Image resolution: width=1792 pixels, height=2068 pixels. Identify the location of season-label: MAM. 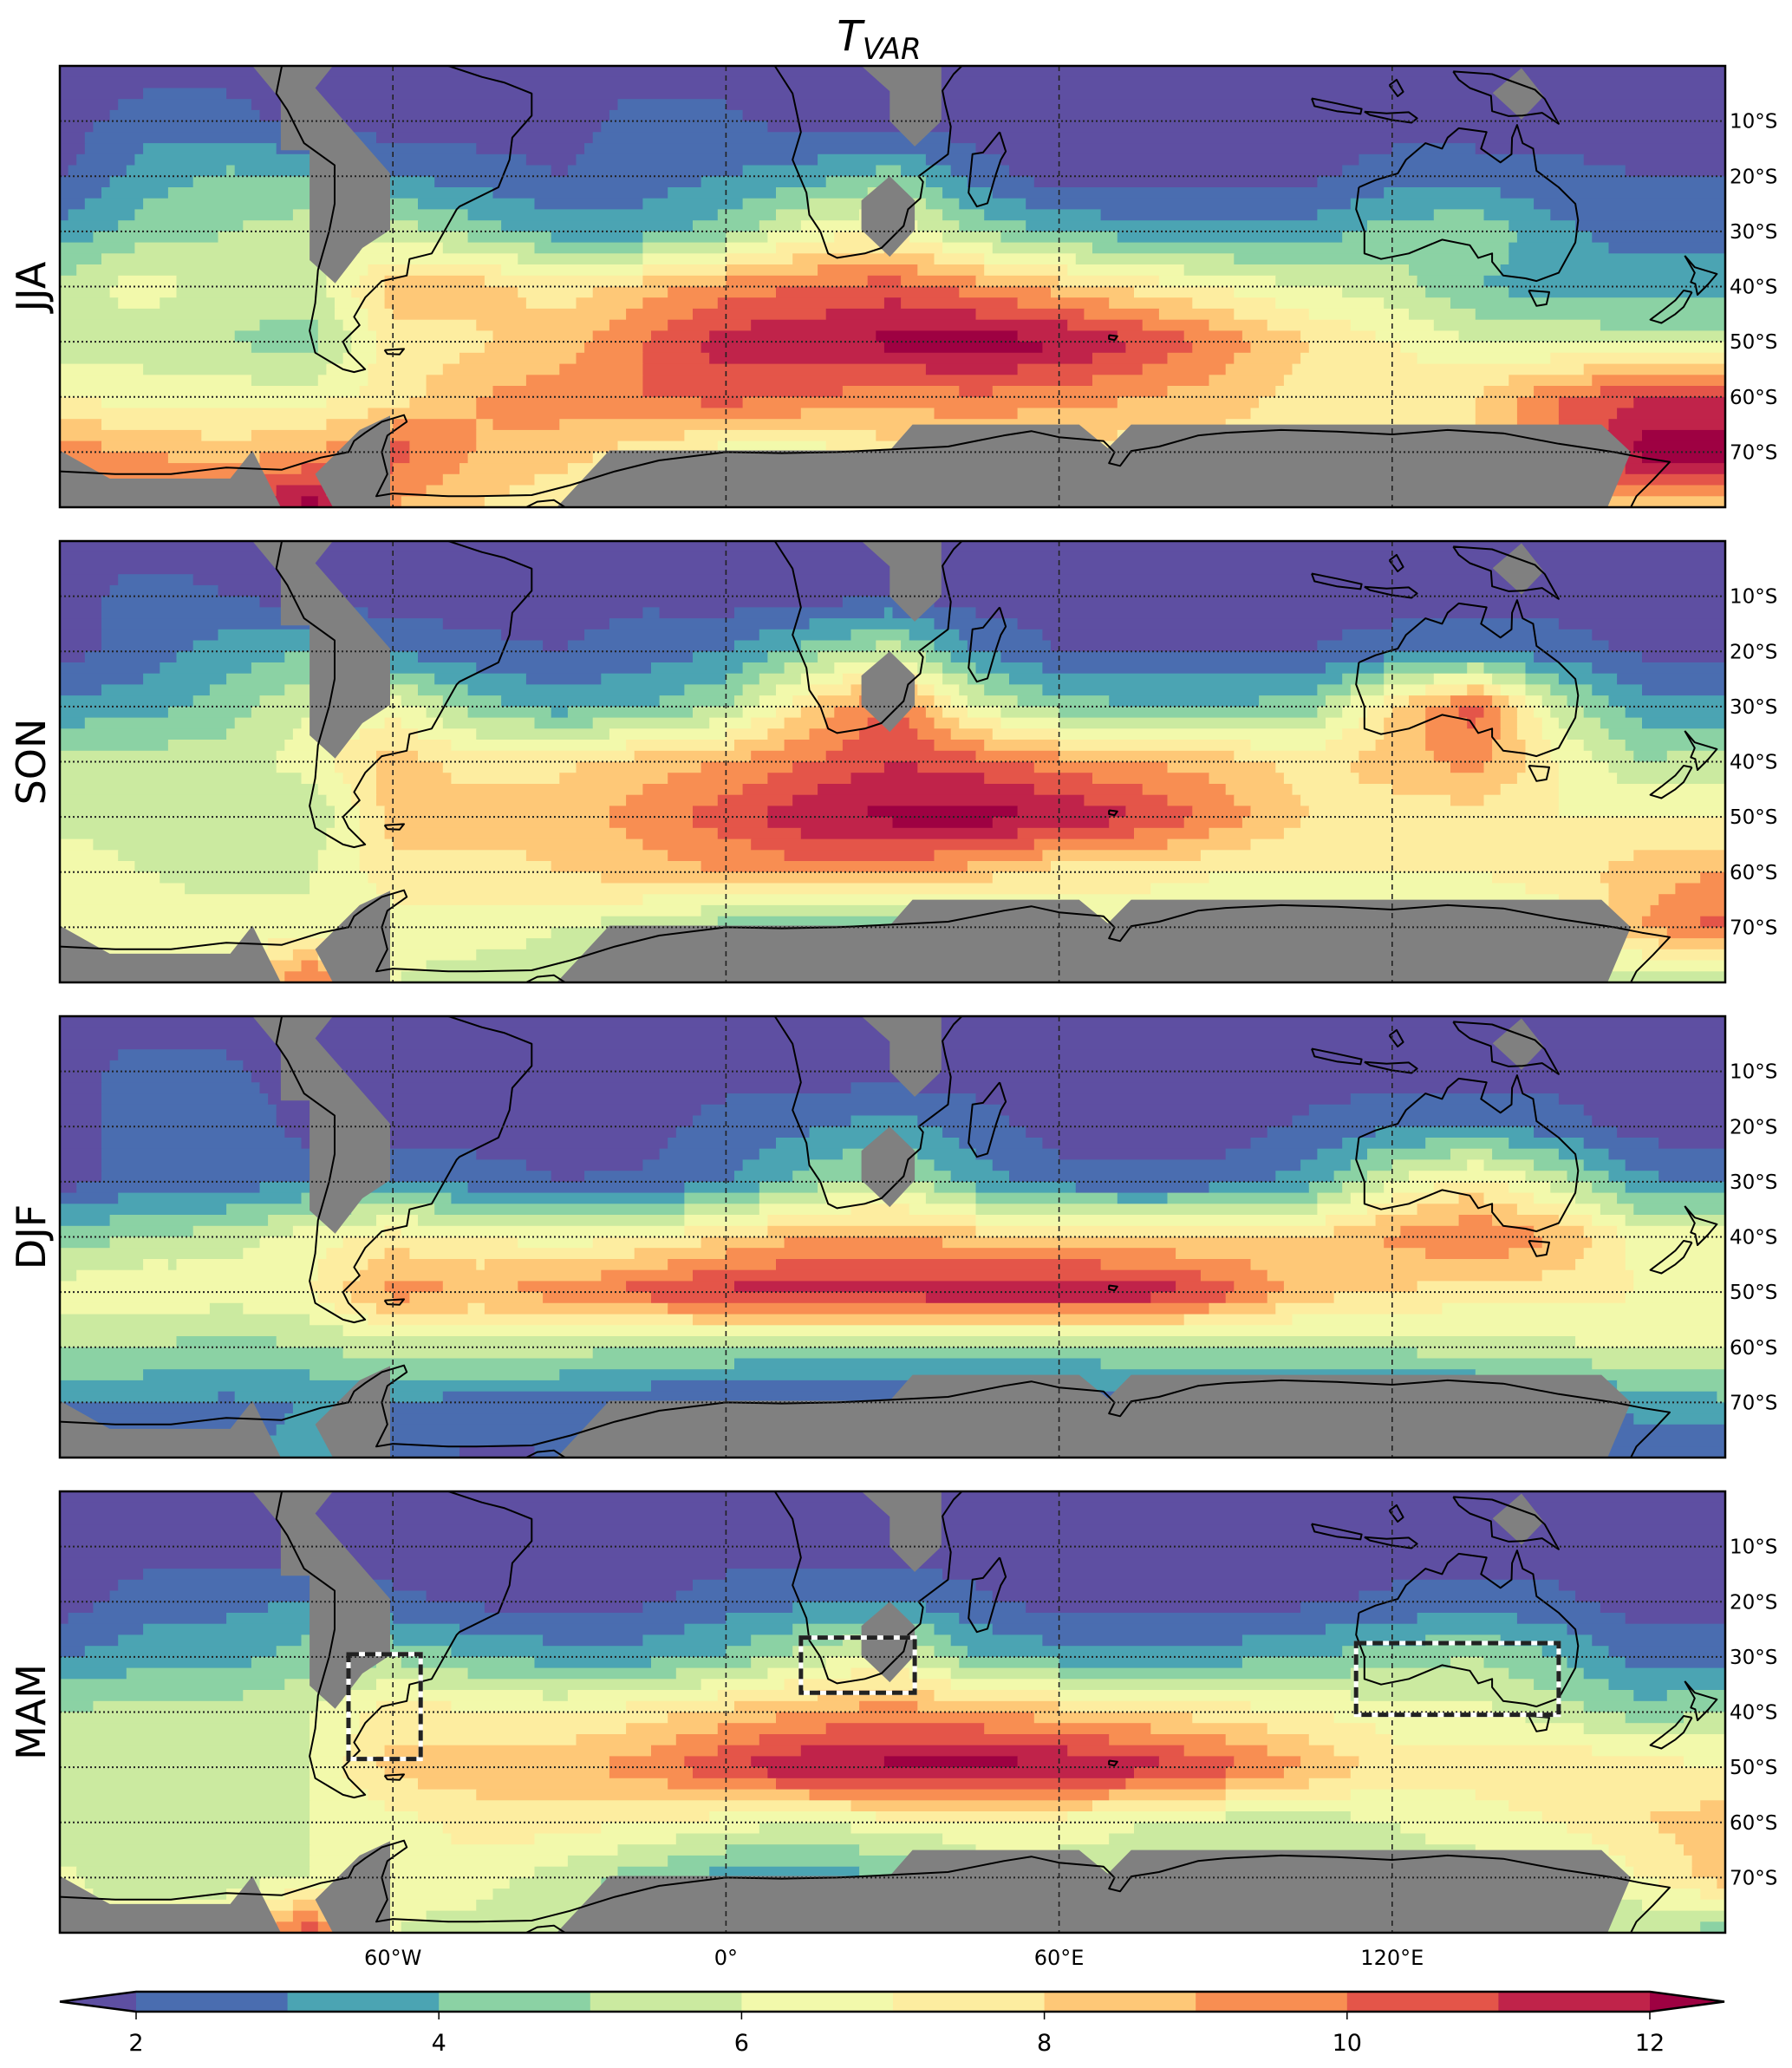
(31, 1712).